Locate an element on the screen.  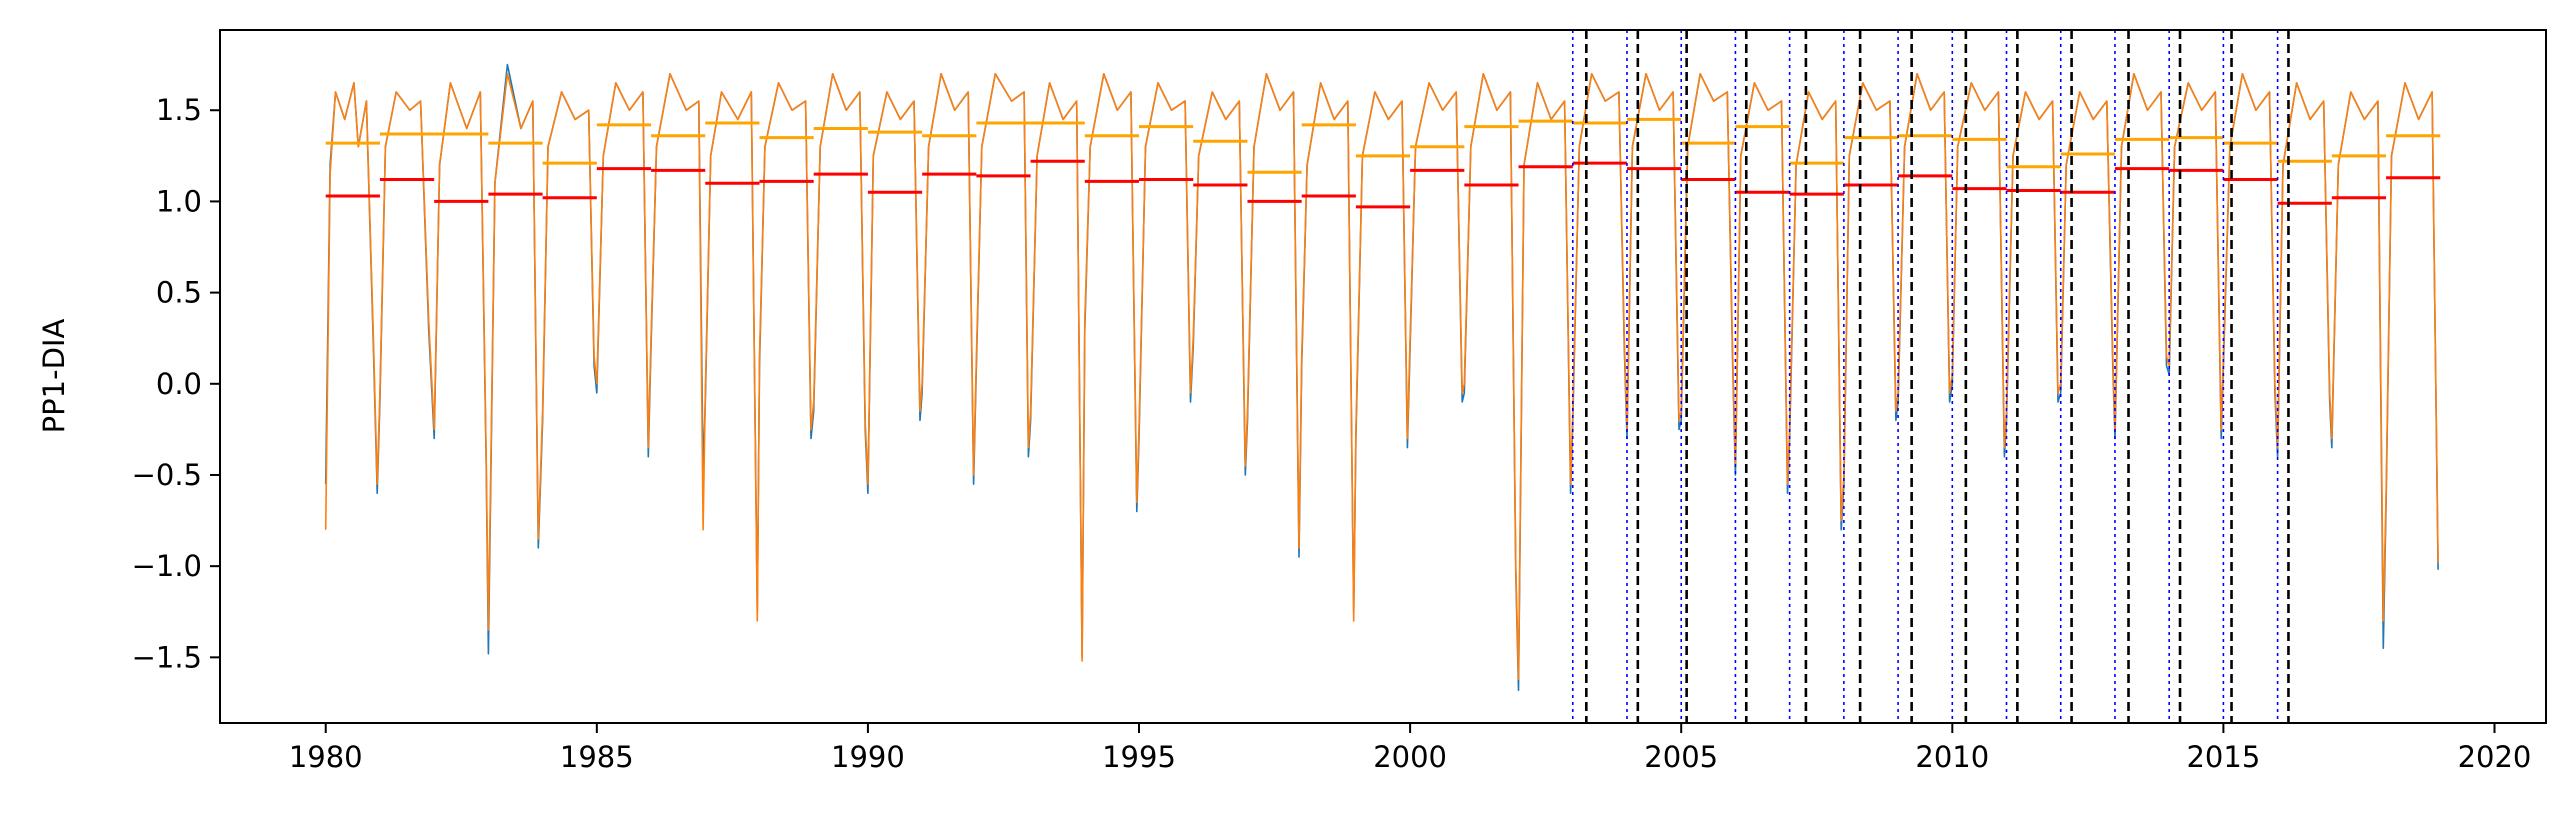
x-tick-label: 1985 is located at coordinates (597, 757).